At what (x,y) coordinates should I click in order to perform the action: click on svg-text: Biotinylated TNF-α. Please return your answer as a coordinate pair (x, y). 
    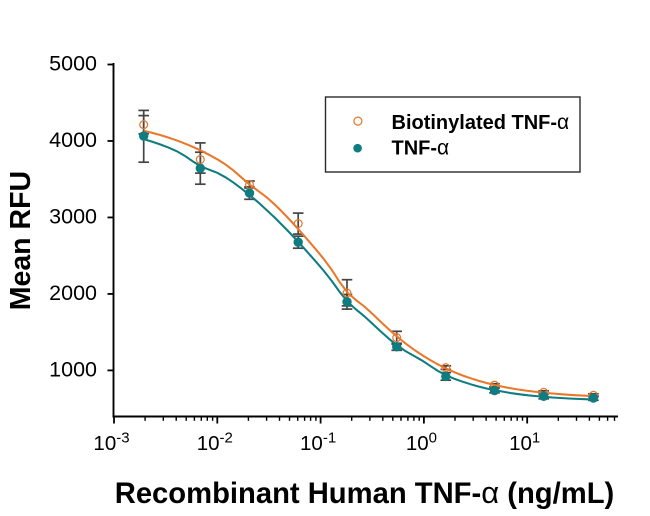
    Looking at the image, I should click on (481, 122).